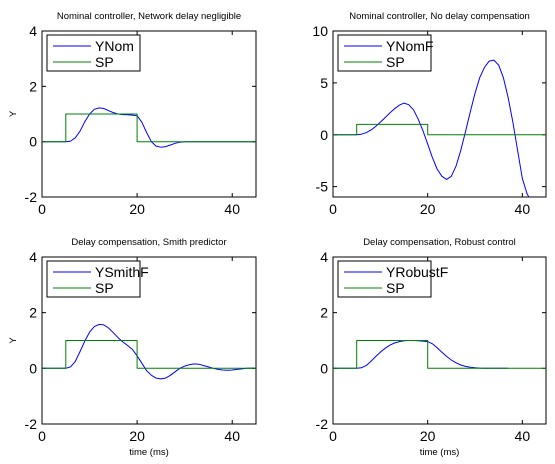  I want to click on legend-entry: YRobustF, so click(417, 272).